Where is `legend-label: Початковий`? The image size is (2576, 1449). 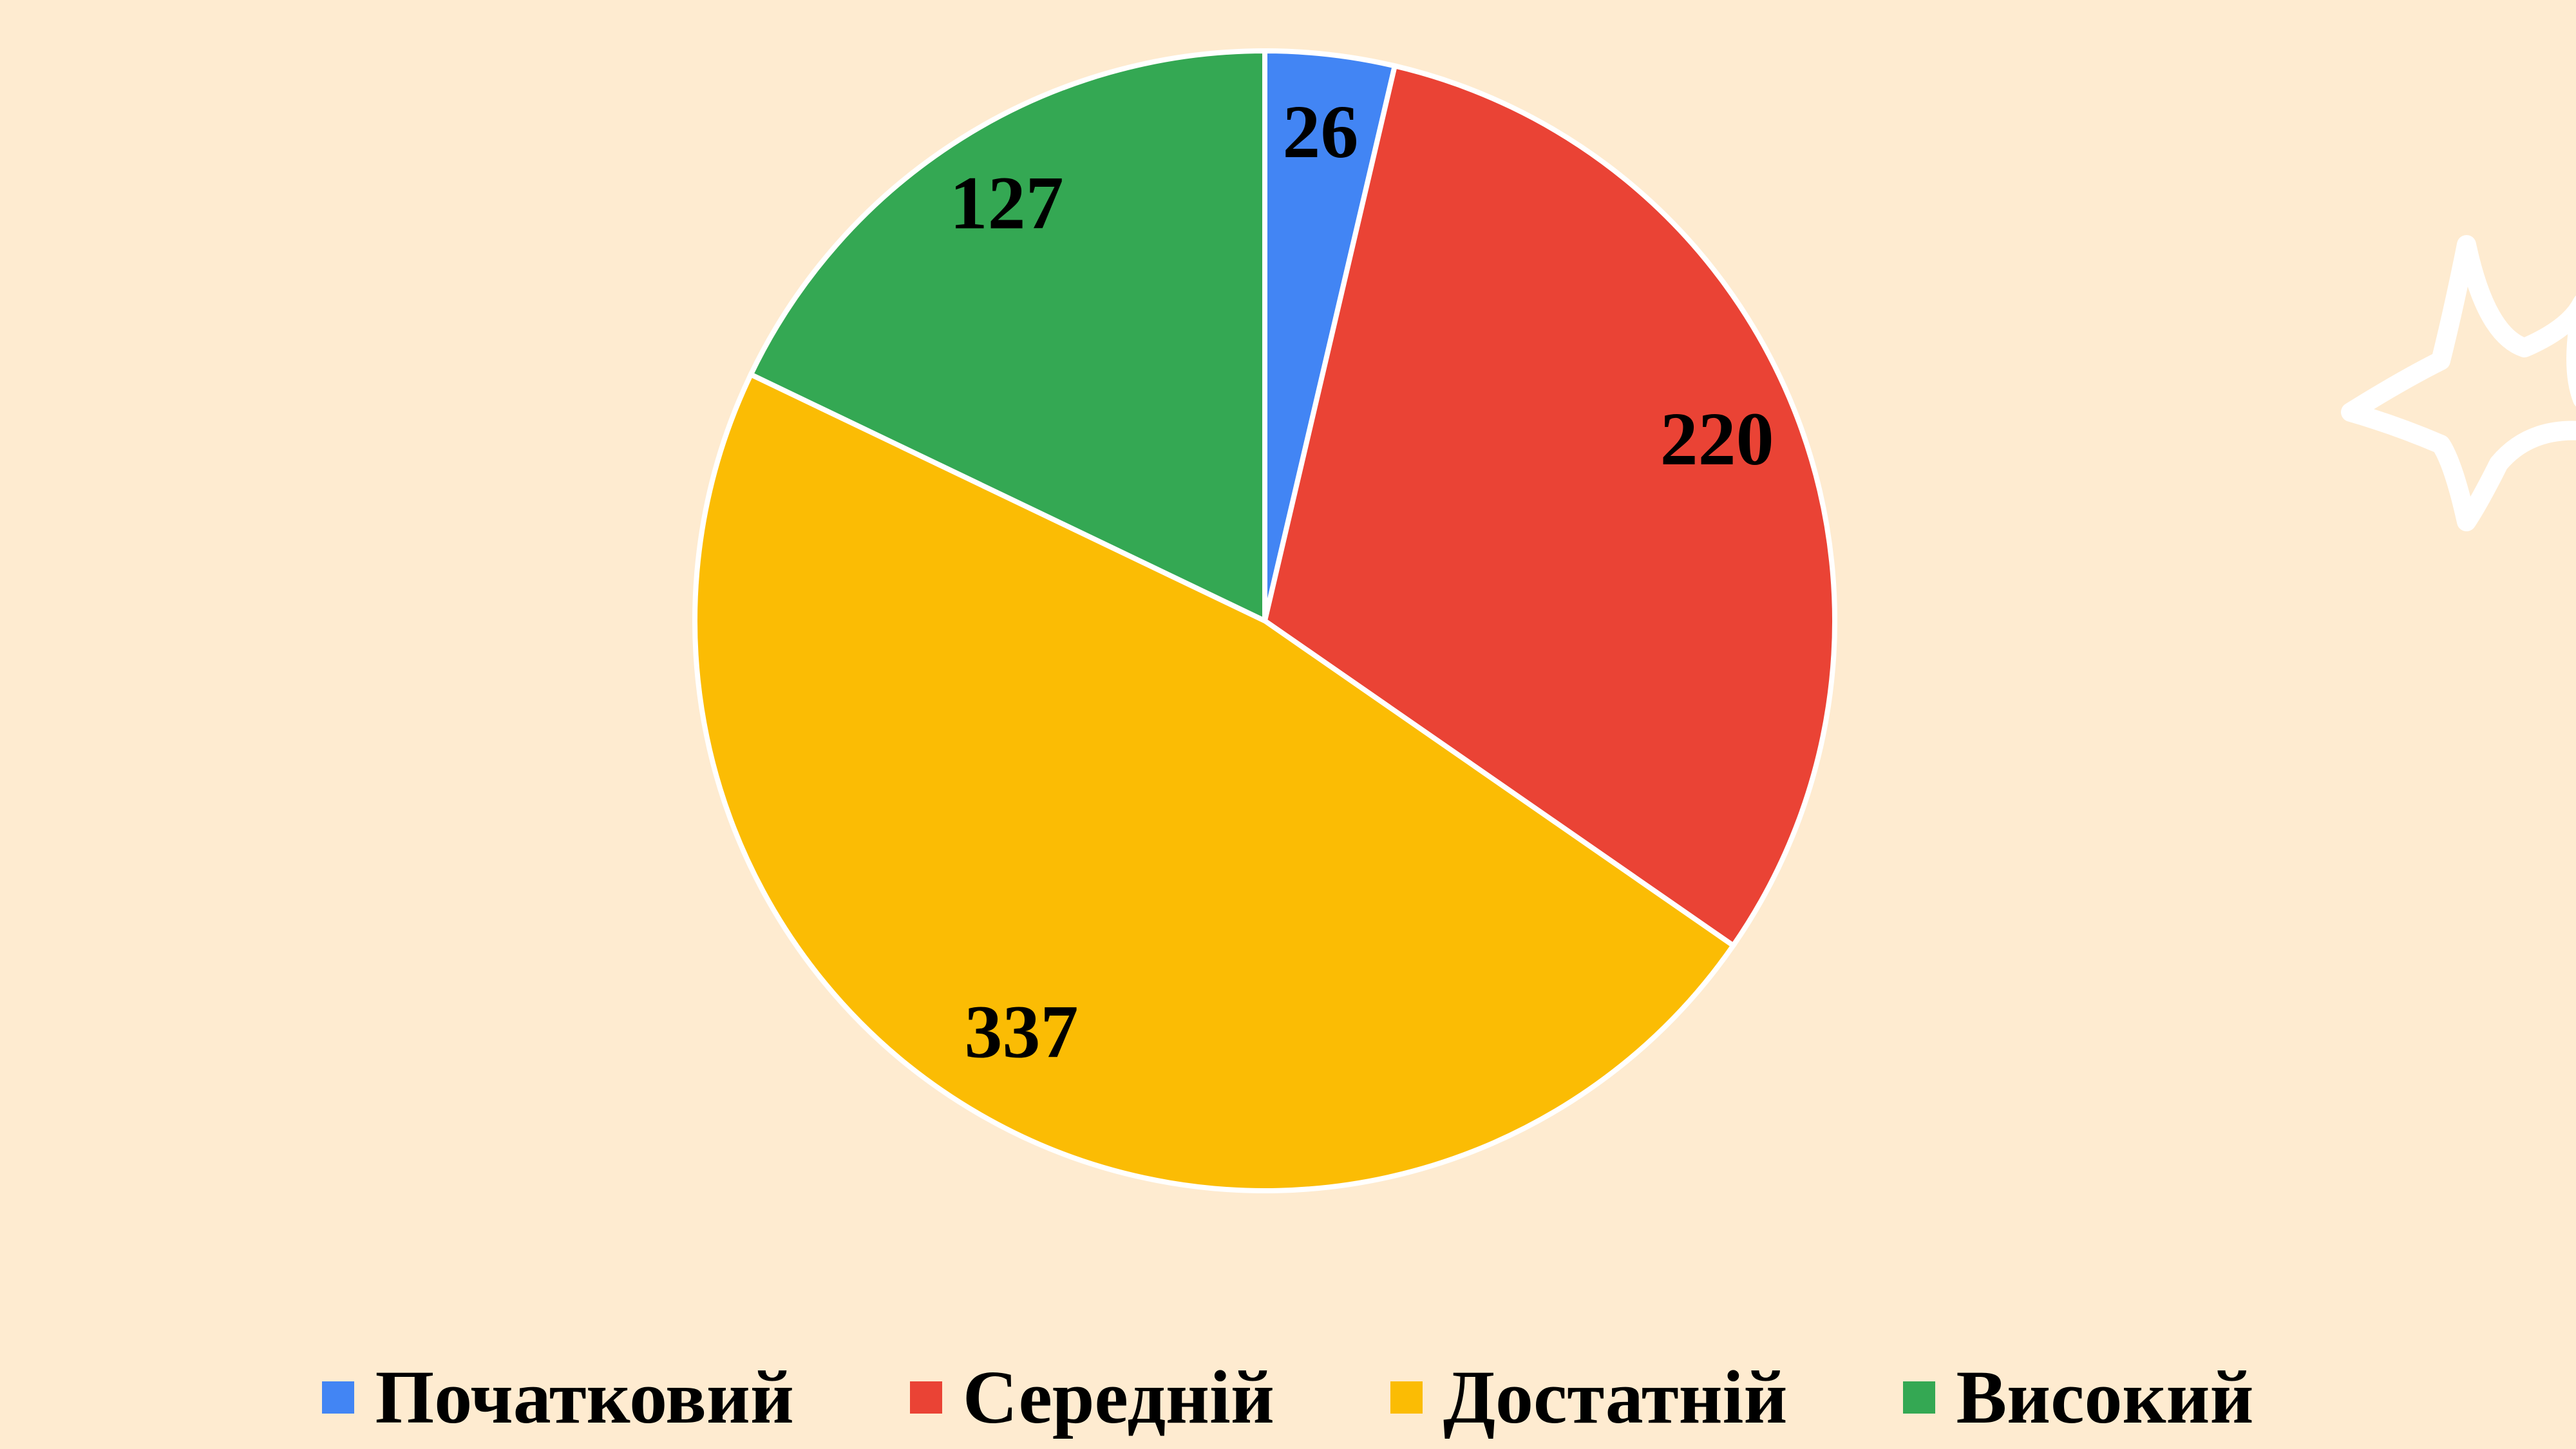 legend-label: Початковий is located at coordinates (585, 1397).